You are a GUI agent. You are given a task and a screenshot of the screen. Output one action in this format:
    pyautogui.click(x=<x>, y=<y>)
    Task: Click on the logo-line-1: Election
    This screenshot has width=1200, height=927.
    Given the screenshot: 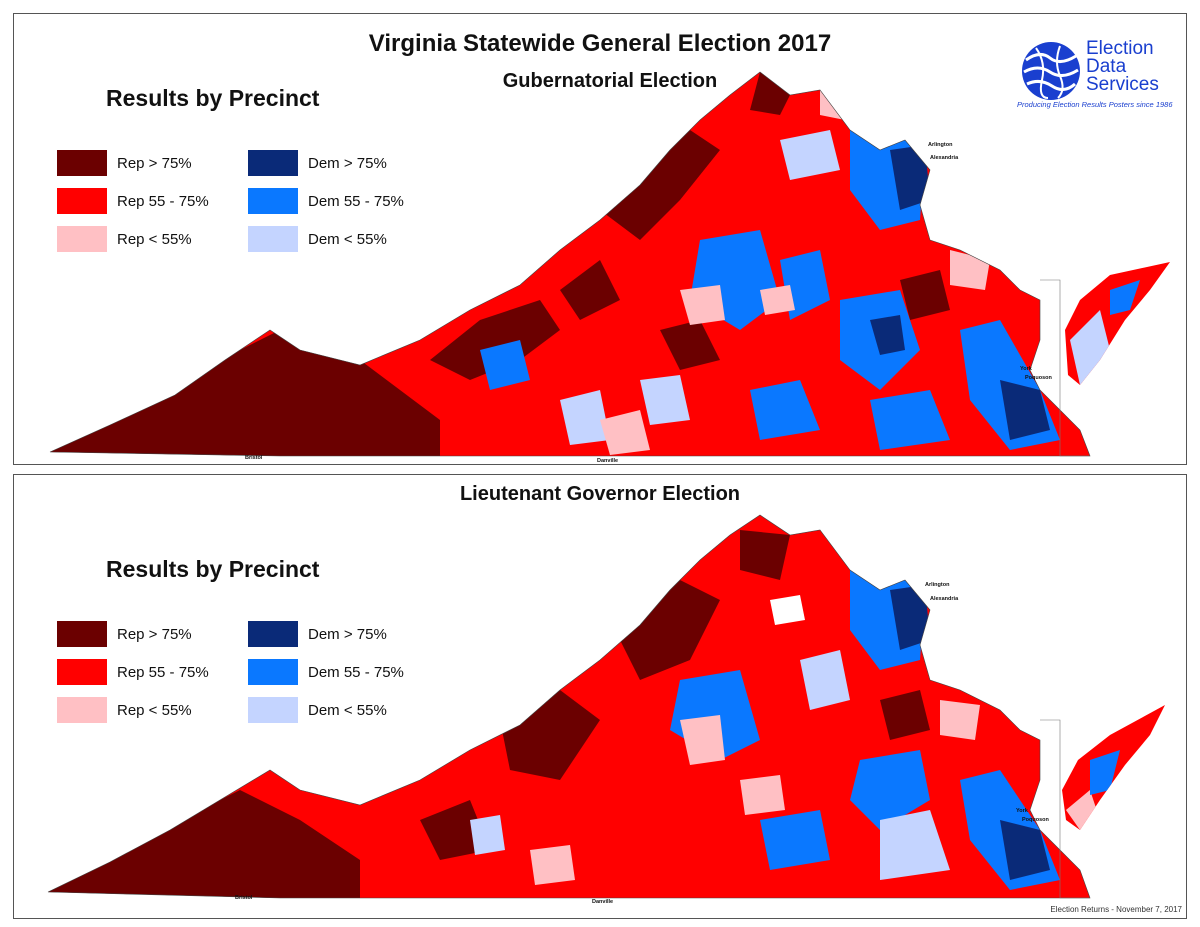 What is the action you would take?
    pyautogui.click(x=1120, y=48)
    